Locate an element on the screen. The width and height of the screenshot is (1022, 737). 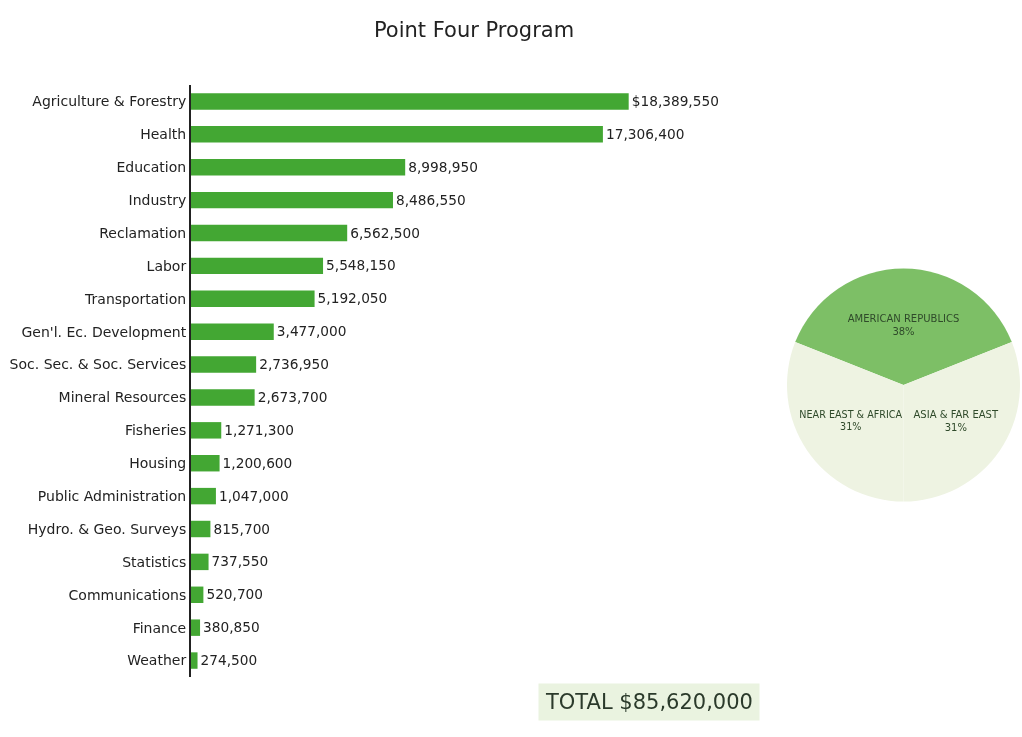
data-label: 380,850 is located at coordinates (231, 627).